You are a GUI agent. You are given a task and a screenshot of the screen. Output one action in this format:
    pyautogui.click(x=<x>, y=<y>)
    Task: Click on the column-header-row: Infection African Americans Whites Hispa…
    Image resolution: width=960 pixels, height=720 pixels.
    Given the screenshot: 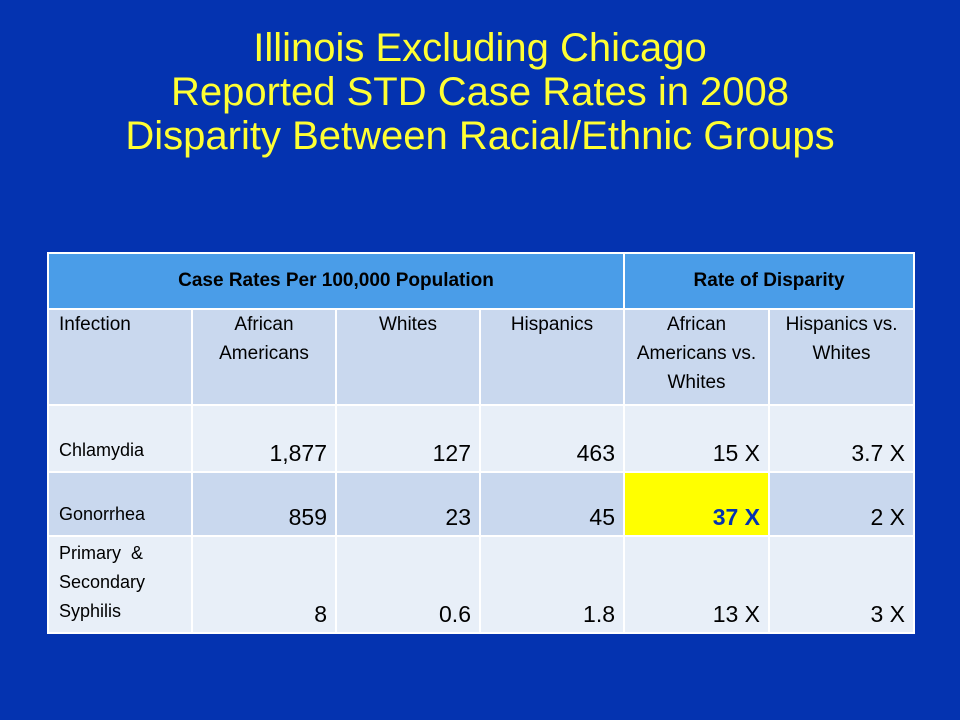 What is the action you would take?
    pyautogui.click(x=481, y=357)
    